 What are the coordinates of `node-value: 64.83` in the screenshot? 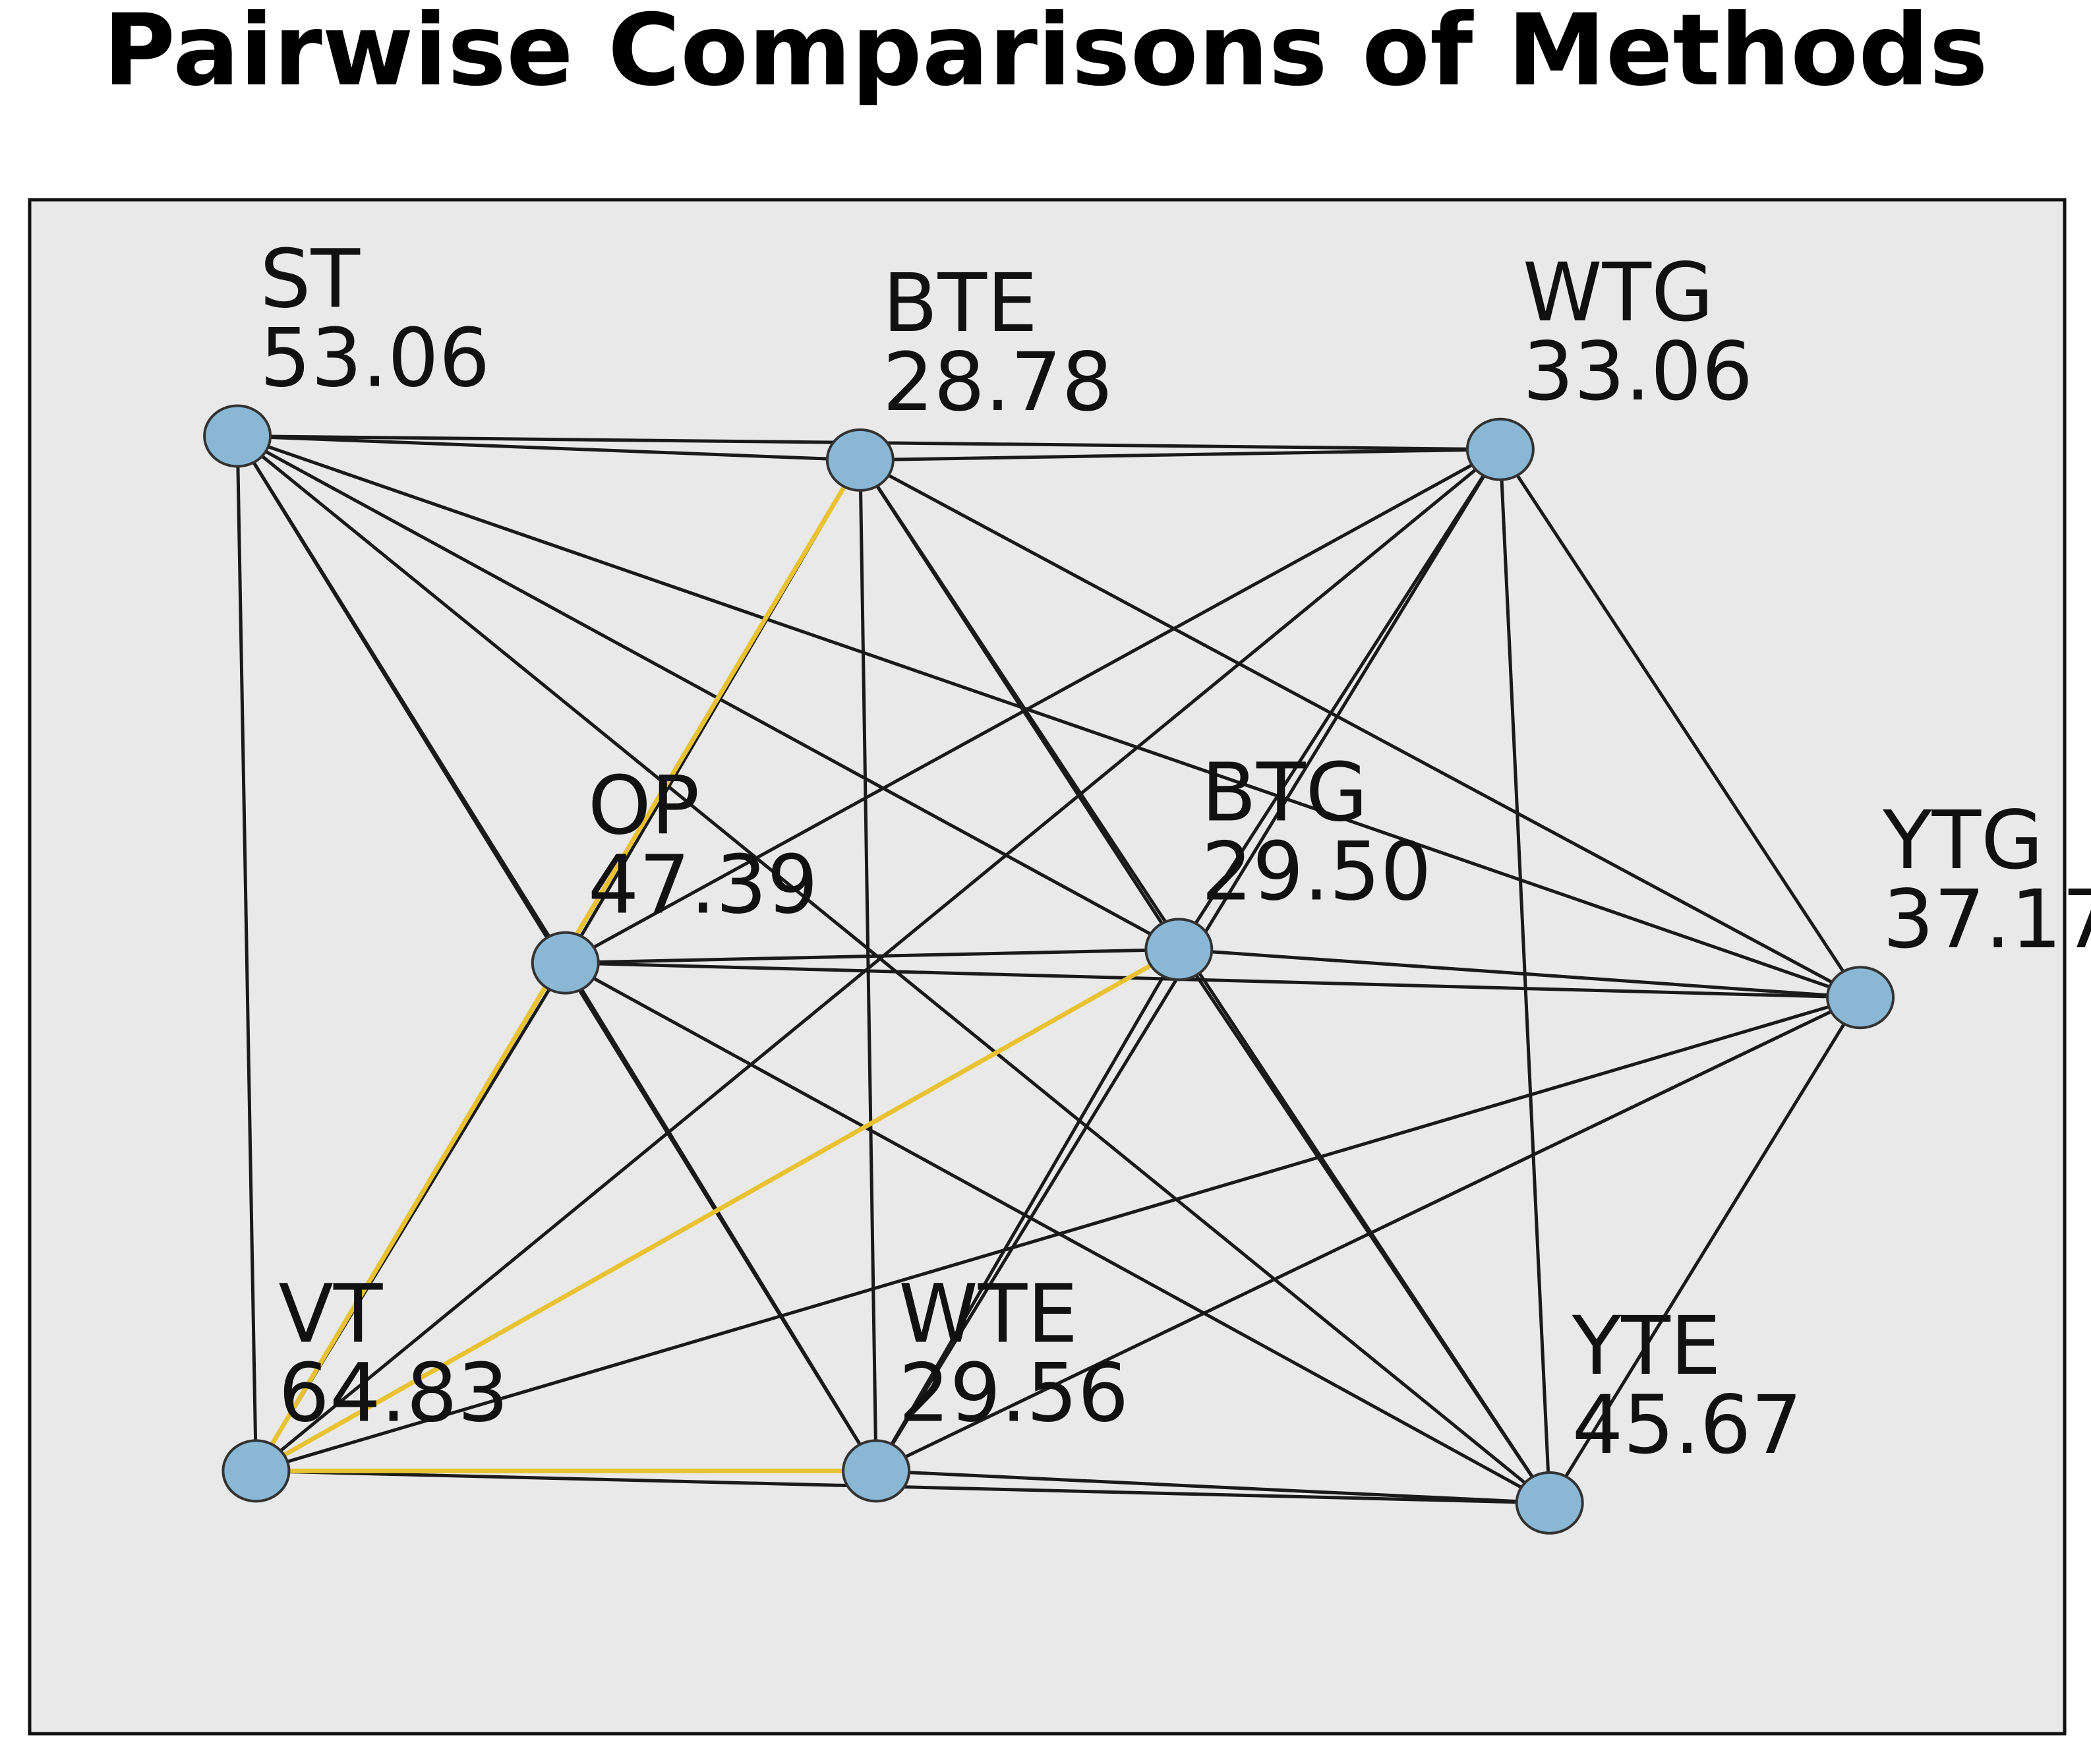 It's located at (393, 1393).